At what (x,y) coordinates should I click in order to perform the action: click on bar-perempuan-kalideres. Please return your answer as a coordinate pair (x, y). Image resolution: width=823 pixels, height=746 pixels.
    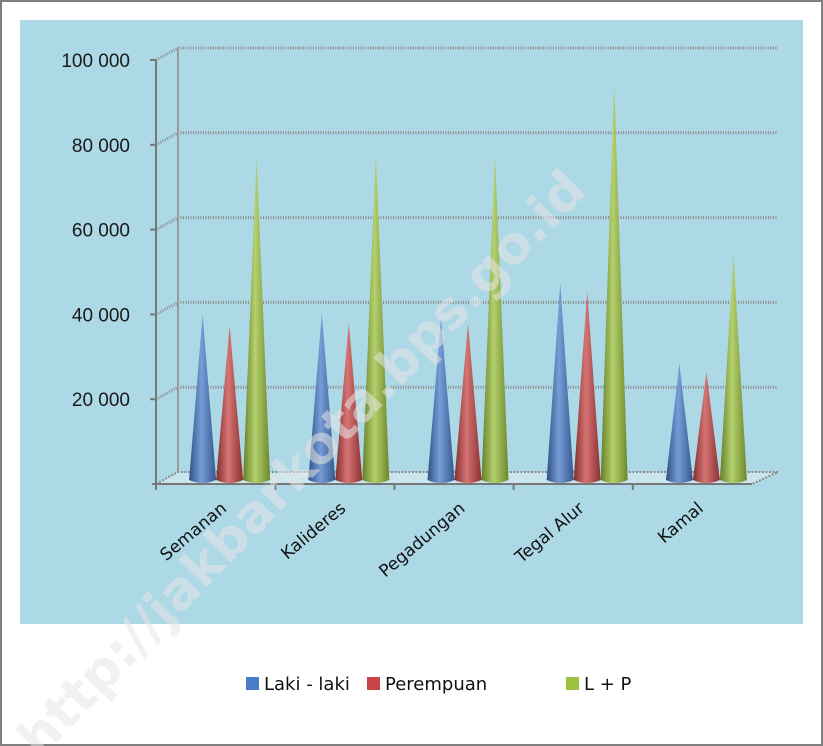
    Looking at the image, I should click on (349, 403).